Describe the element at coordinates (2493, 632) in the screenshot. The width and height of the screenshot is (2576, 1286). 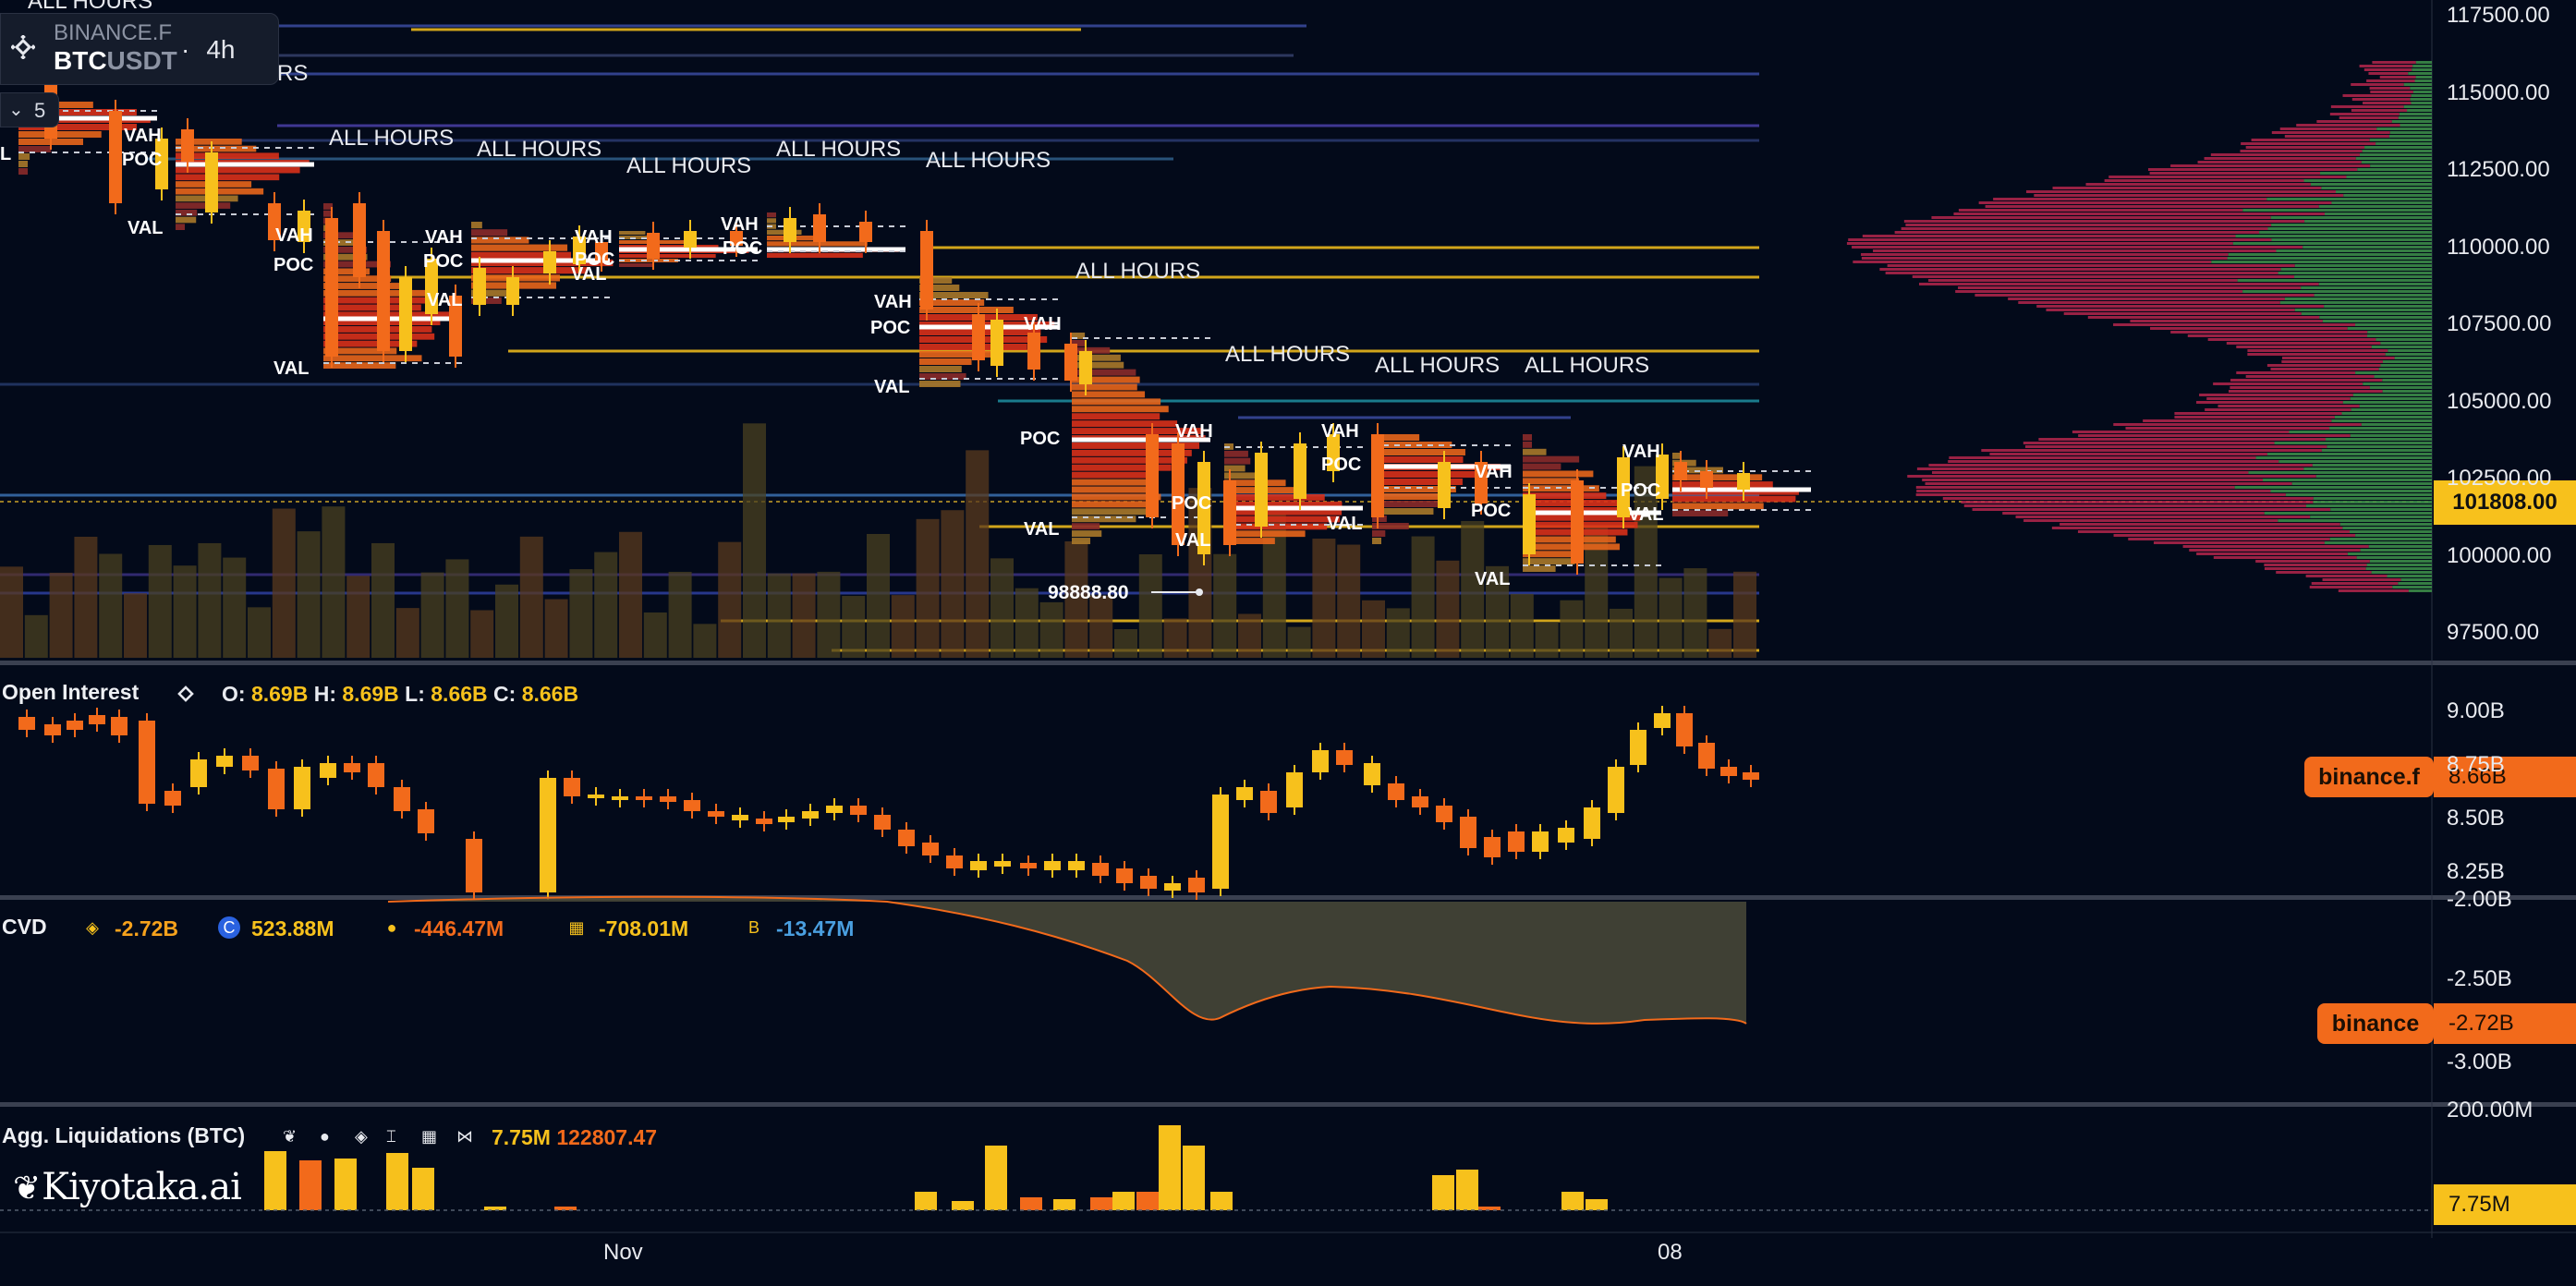
I see `price-axis-label: 97500.00` at that location.